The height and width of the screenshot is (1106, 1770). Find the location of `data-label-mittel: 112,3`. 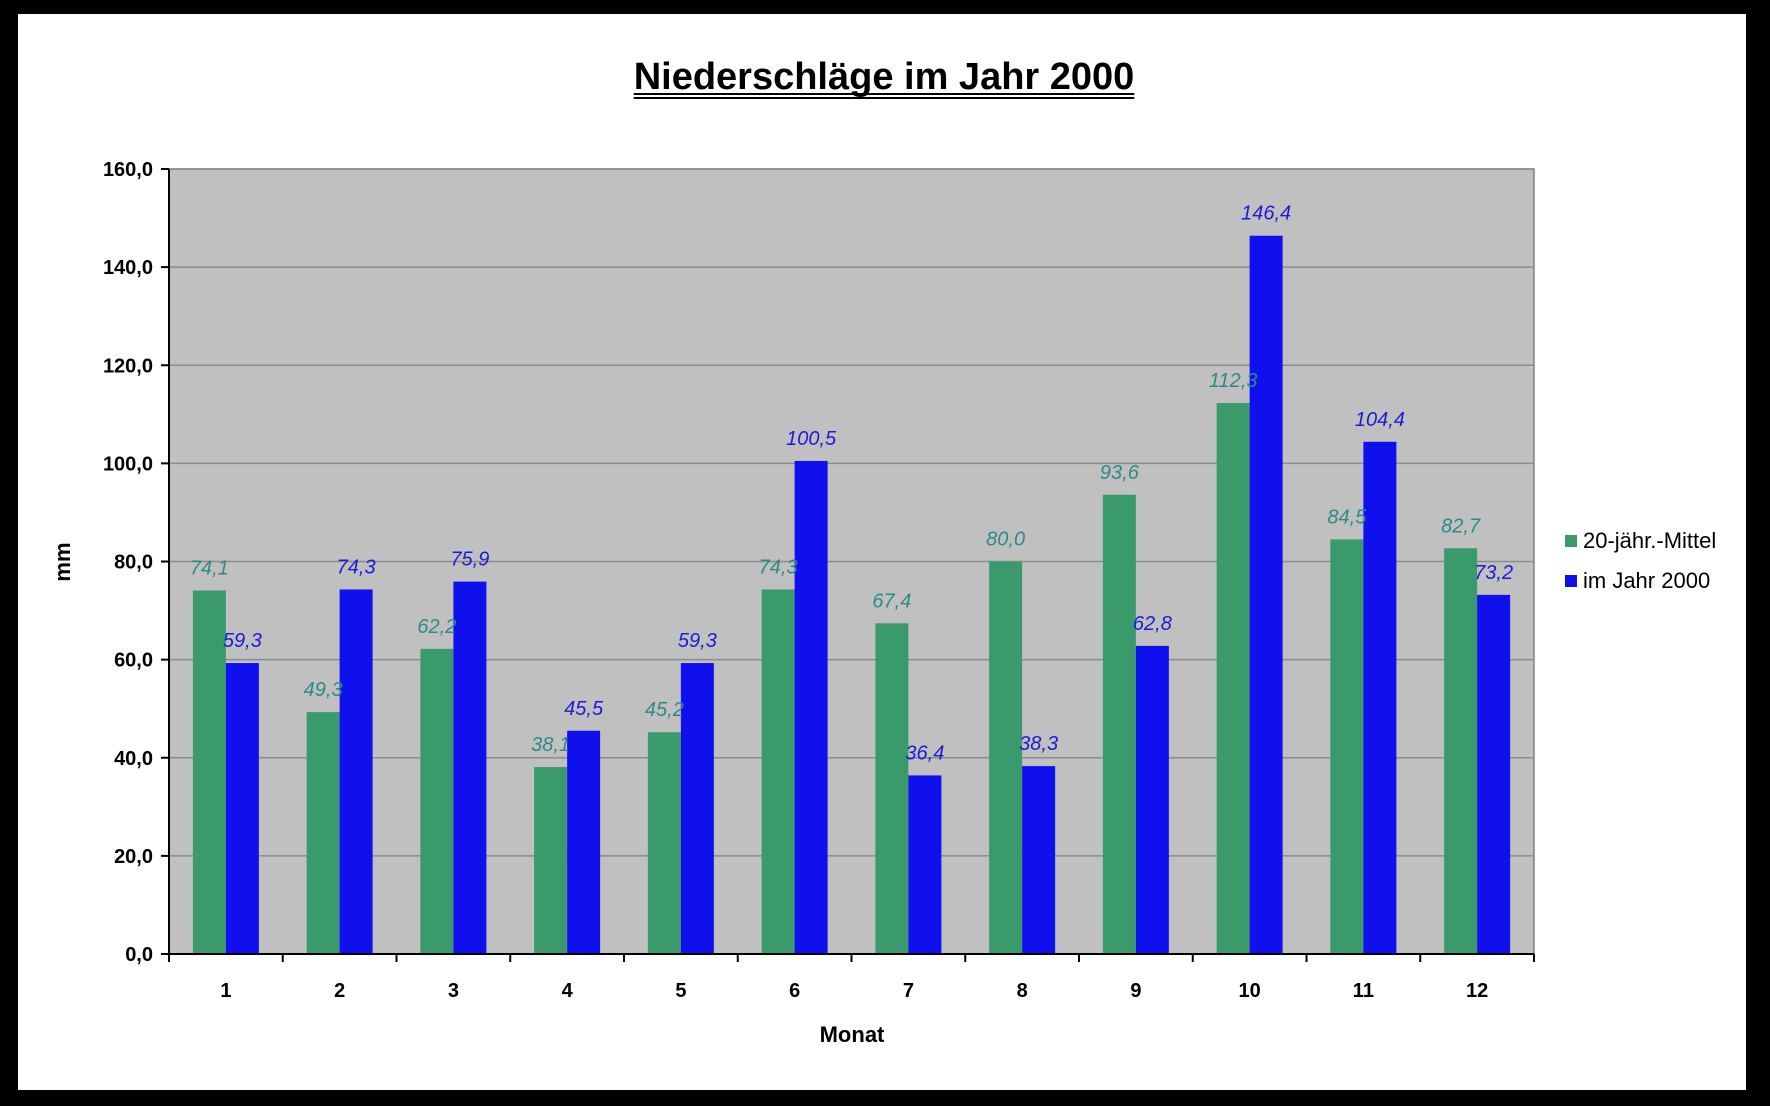

data-label-mittel: 112,3 is located at coordinates (1233, 381).